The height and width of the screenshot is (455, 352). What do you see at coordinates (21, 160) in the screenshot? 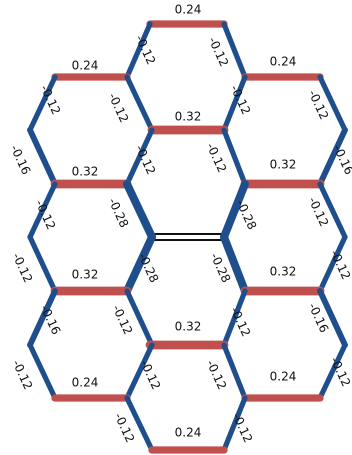
I see `bond-label: -0.16` at bounding box center [21, 160].